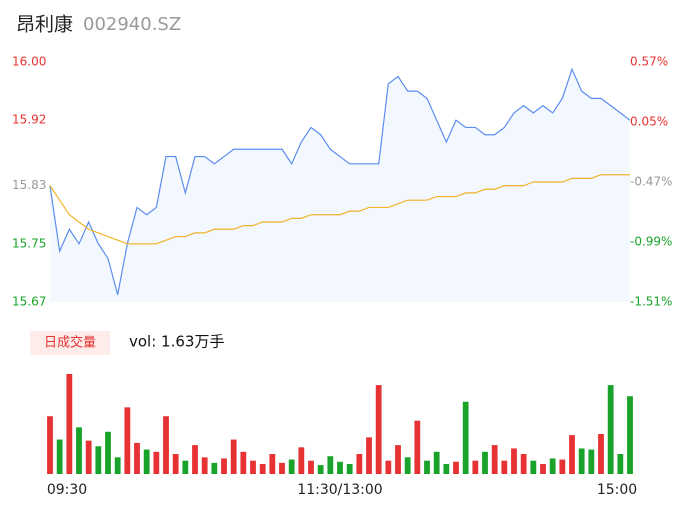 The height and width of the screenshot is (524, 686). Describe the element at coordinates (29, 62) in the screenshot. I see `y-tick-label: 16.00` at that location.